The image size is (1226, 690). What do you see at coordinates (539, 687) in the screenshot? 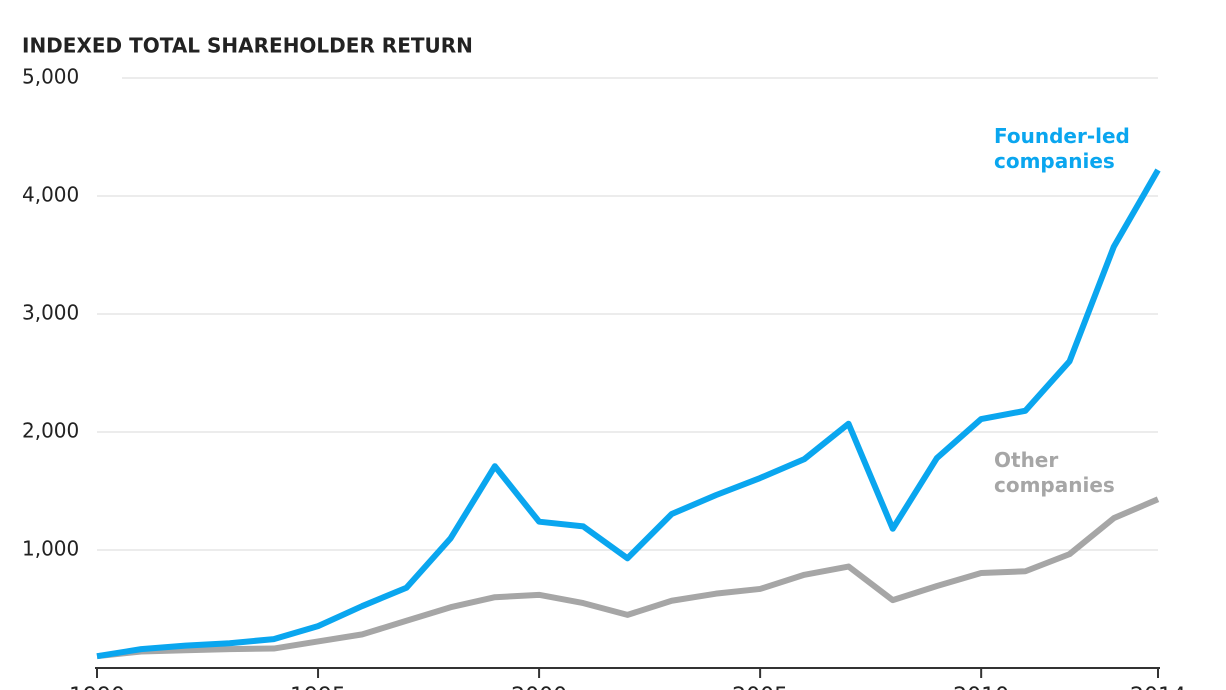
I see `x-tick-label: 2000` at bounding box center [539, 687].